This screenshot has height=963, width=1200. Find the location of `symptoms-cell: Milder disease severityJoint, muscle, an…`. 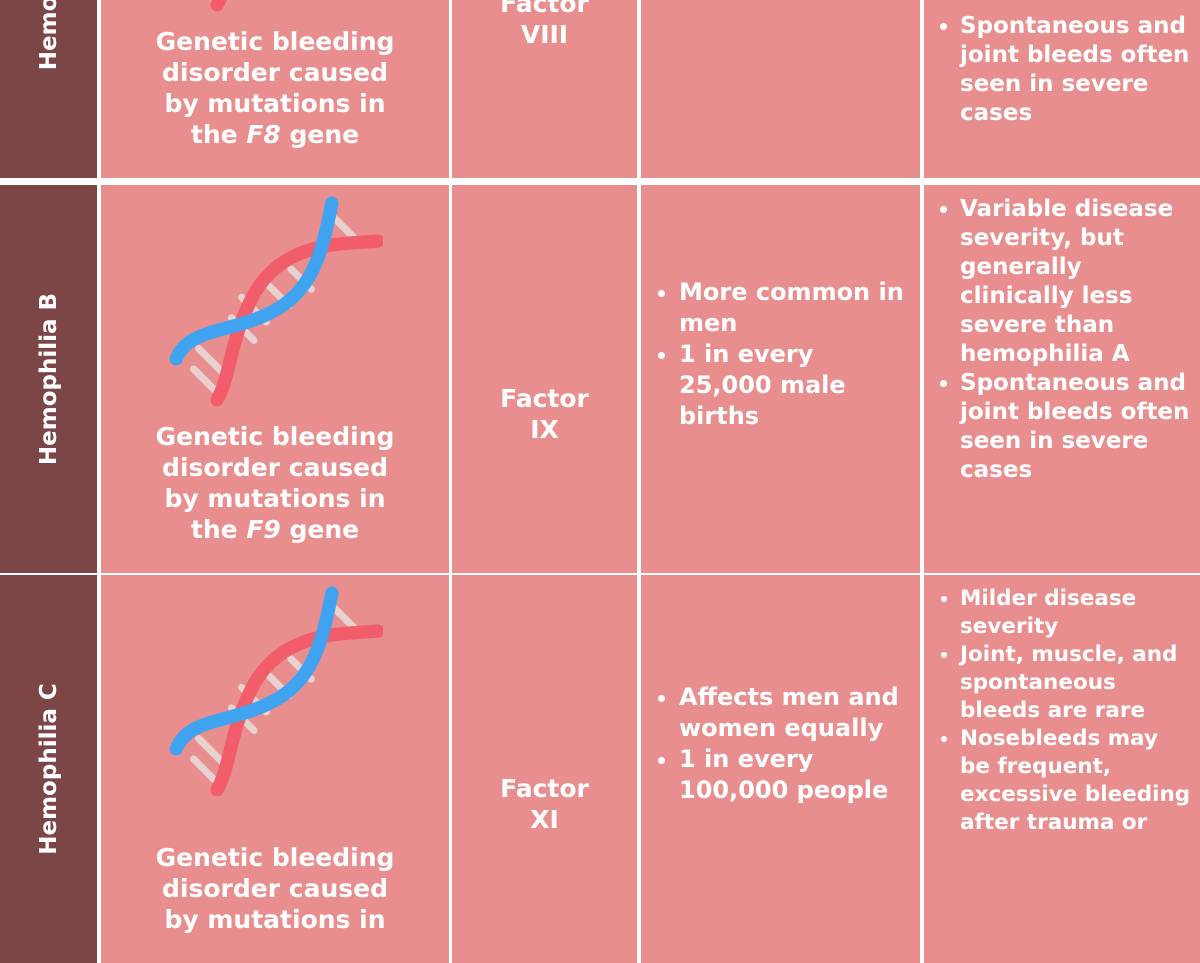

symptoms-cell: Milder disease severityJoint, muscle, an… is located at coordinates (1062, 769).